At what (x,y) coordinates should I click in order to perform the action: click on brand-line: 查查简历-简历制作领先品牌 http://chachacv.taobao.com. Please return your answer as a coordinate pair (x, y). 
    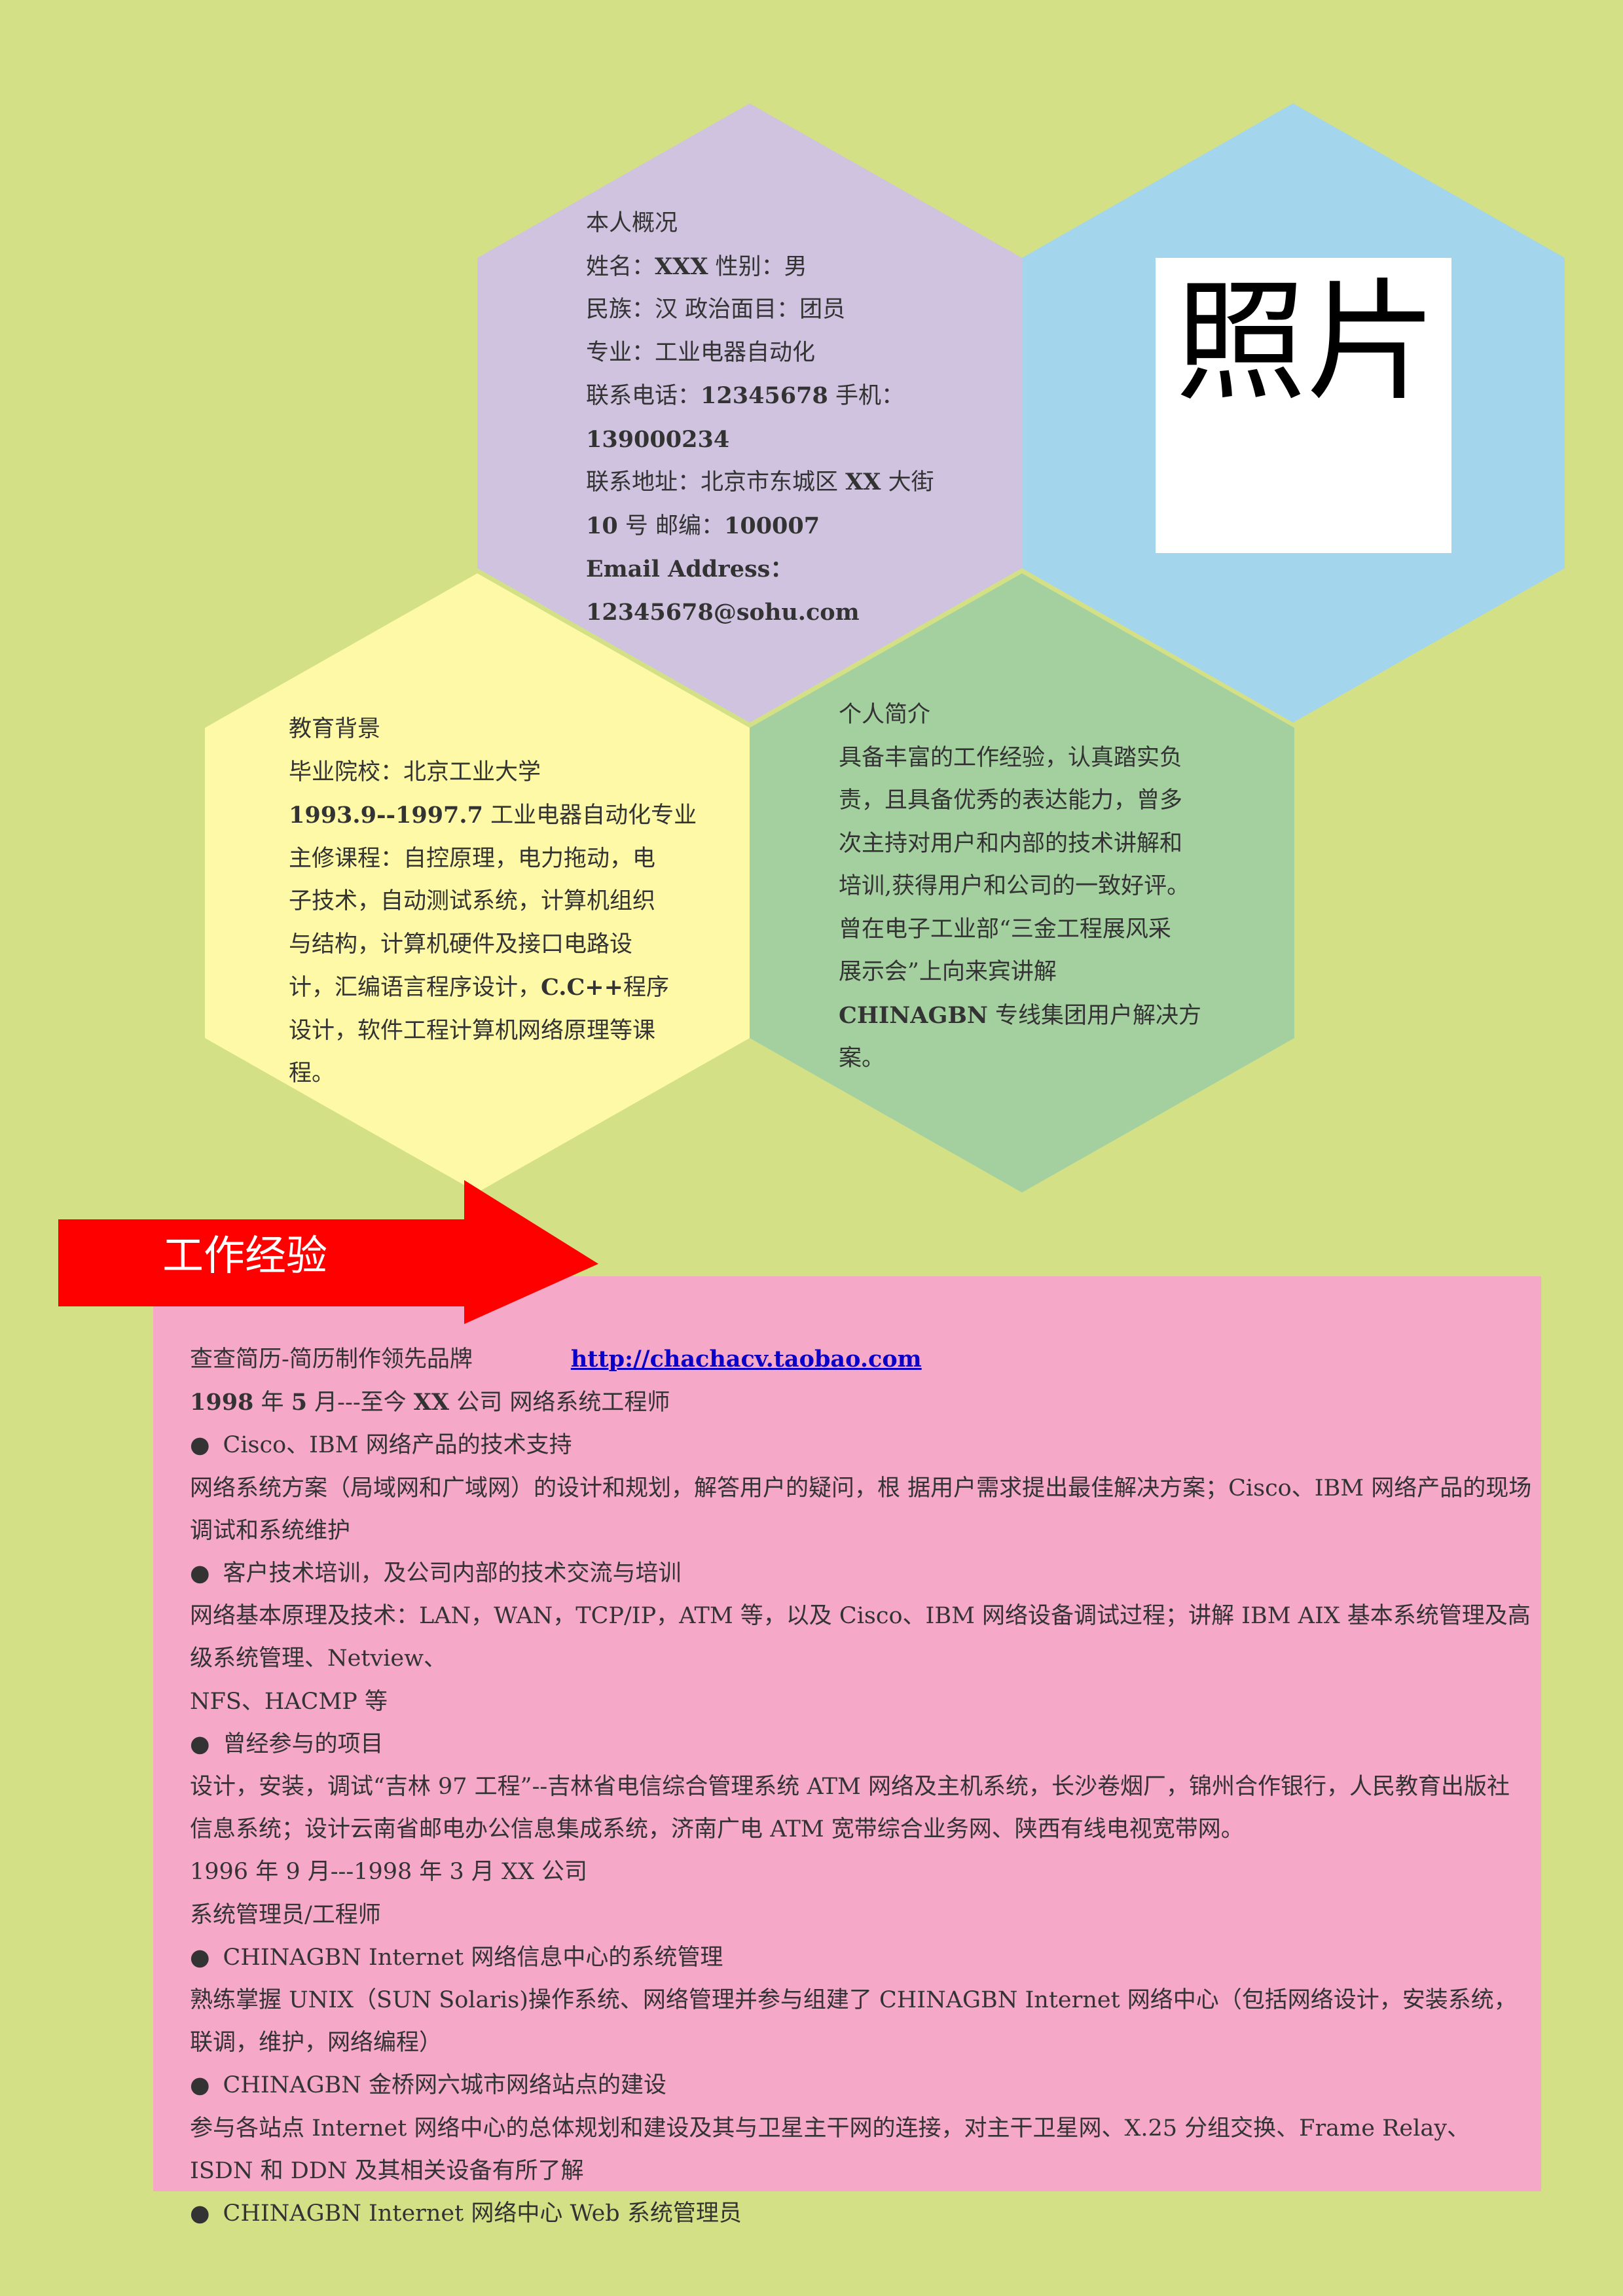
    Looking at the image, I should click on (861, 1359).